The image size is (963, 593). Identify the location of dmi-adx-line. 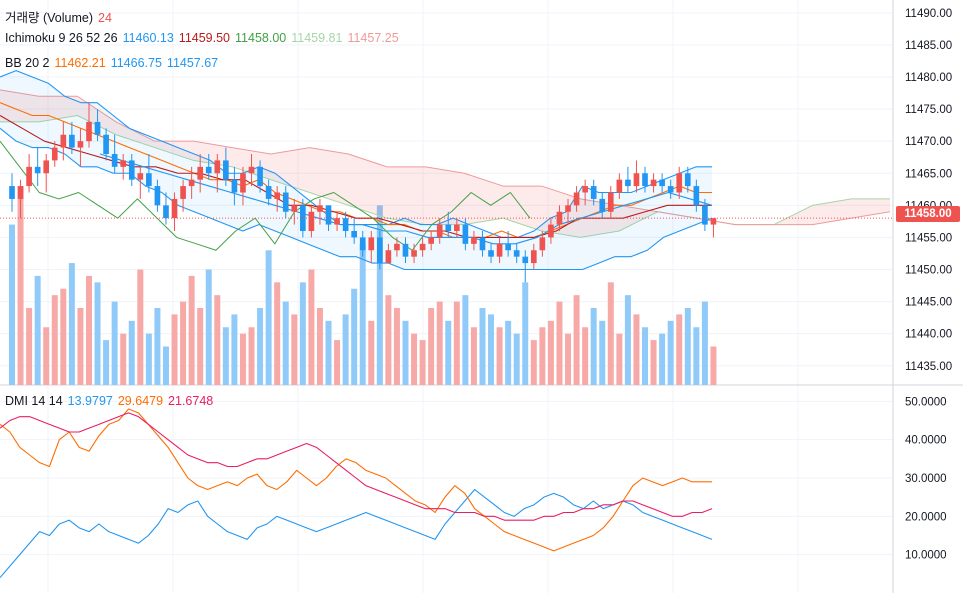
(356, 466).